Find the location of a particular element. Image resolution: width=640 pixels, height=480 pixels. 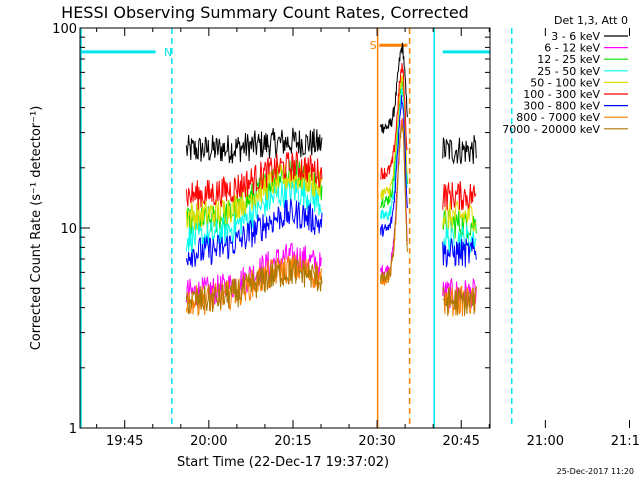

x-tick-label: 20:30 is located at coordinates (376, 441).